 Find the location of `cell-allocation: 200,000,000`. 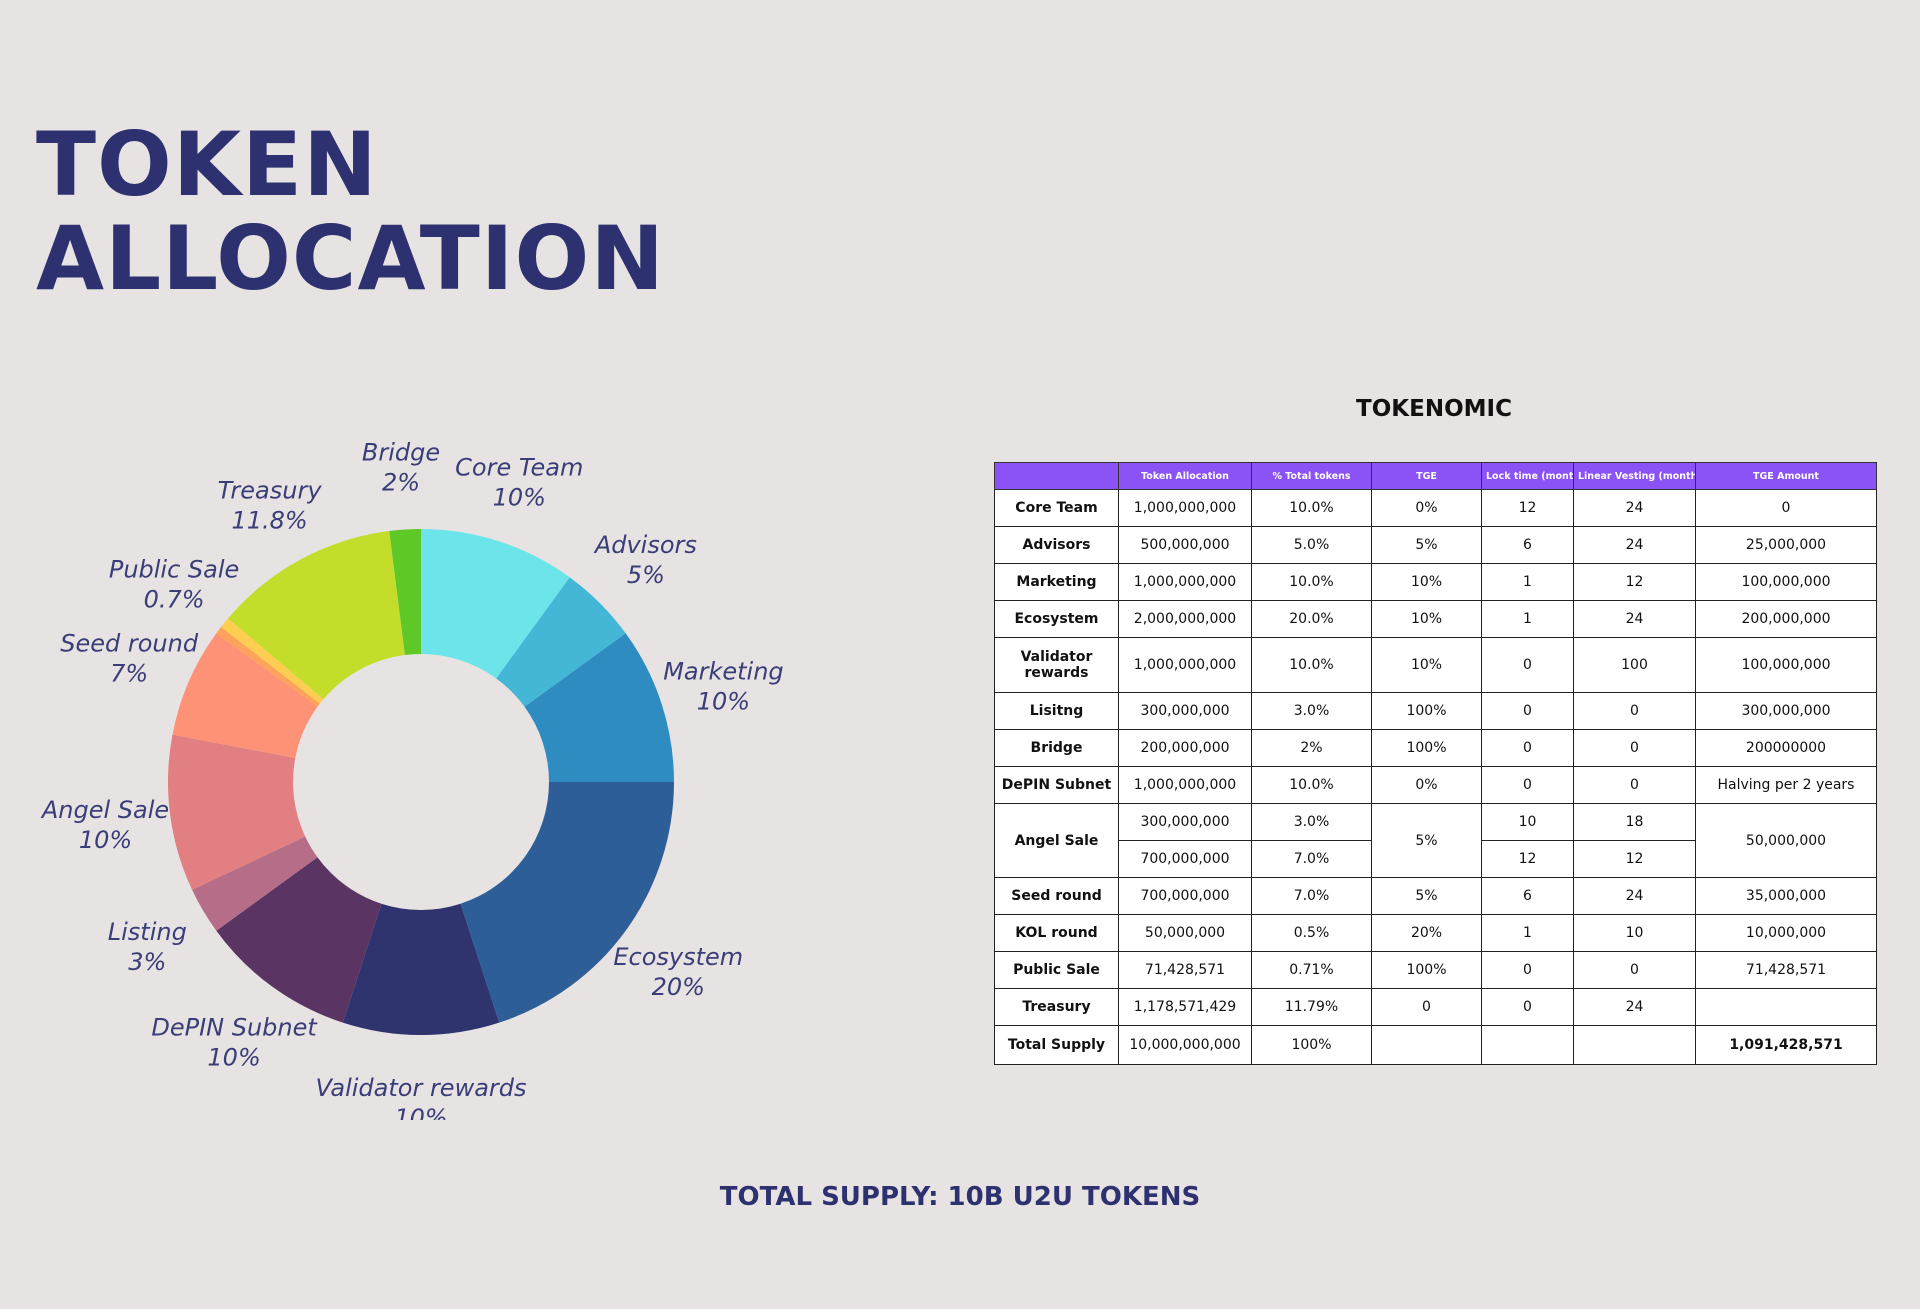

cell-allocation: 200,000,000 is located at coordinates (1185, 748).